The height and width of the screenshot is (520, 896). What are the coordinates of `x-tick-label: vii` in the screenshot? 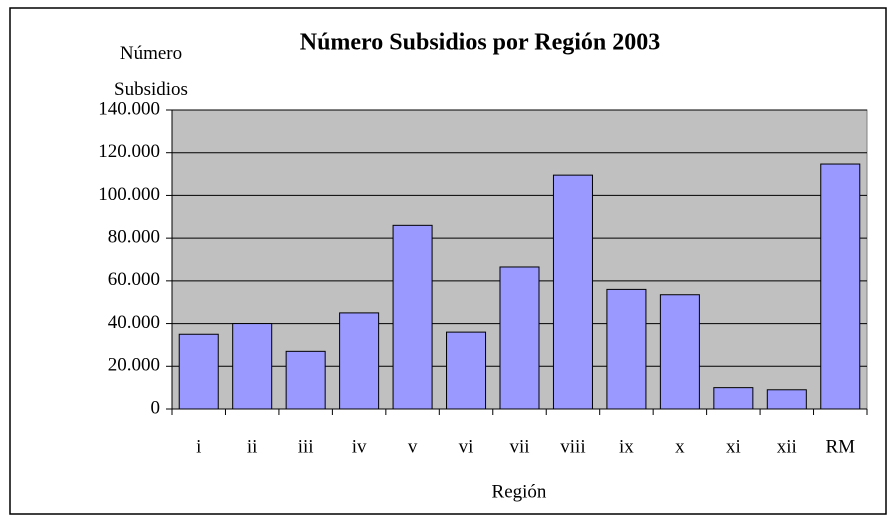 It's located at (519, 446).